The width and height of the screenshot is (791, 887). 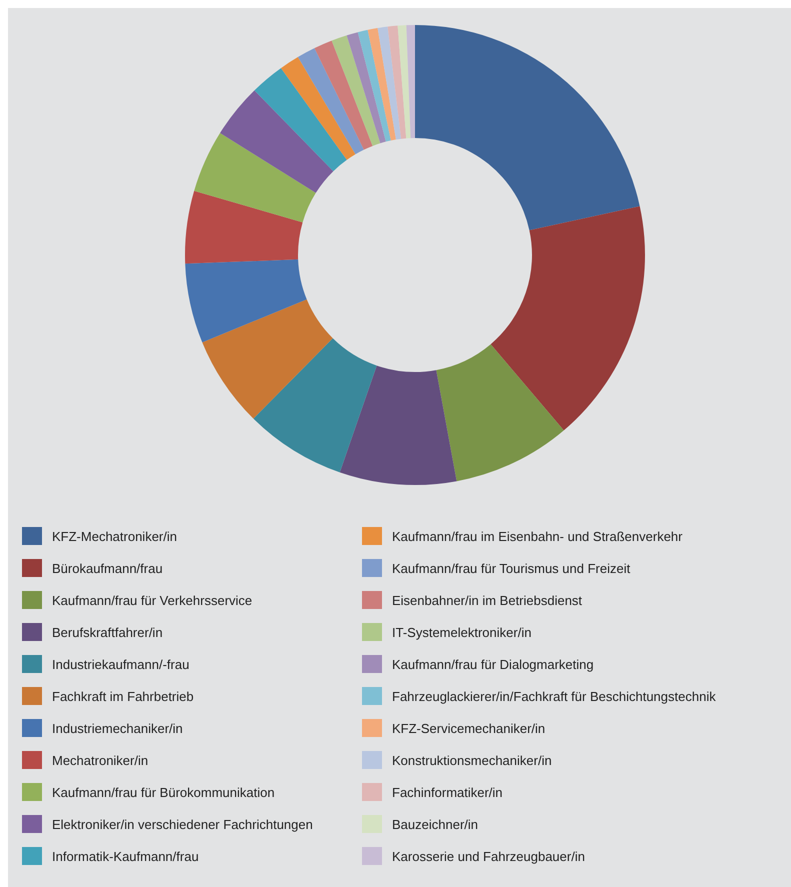 What do you see at coordinates (554, 696) in the screenshot?
I see `legend-label: Fahrzeuglackierer/in/Fachkraft für Beschichtungstechnik` at bounding box center [554, 696].